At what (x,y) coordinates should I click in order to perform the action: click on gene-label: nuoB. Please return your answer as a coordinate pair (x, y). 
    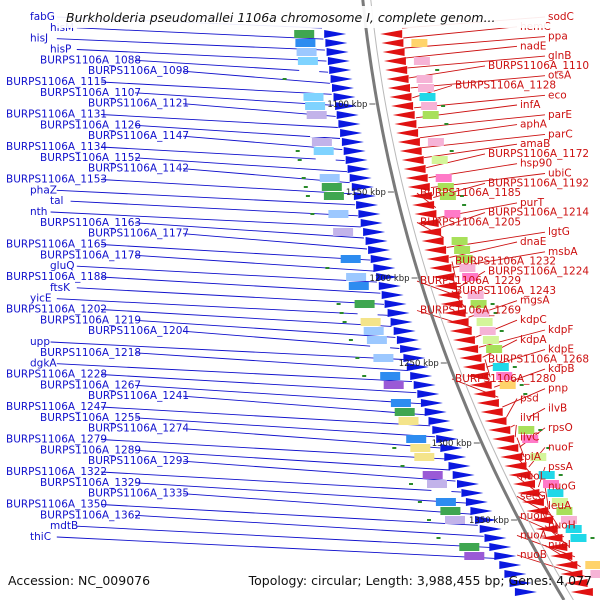
    Looking at the image, I should click on (533, 555).